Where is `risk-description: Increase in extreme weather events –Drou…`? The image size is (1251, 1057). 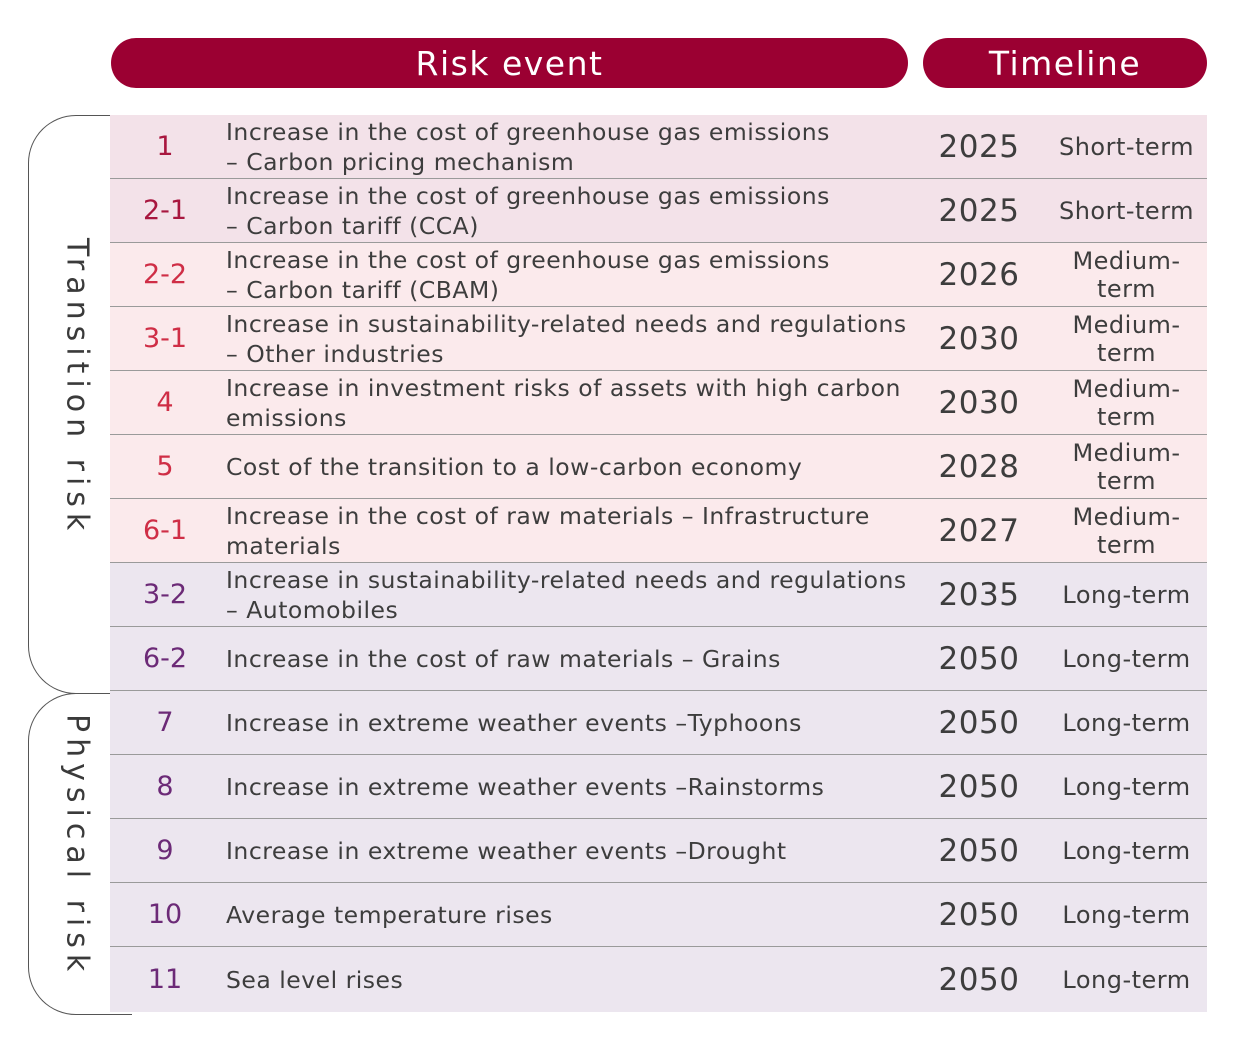 risk-description: Increase in extreme weather events –Drou… is located at coordinates (506, 850).